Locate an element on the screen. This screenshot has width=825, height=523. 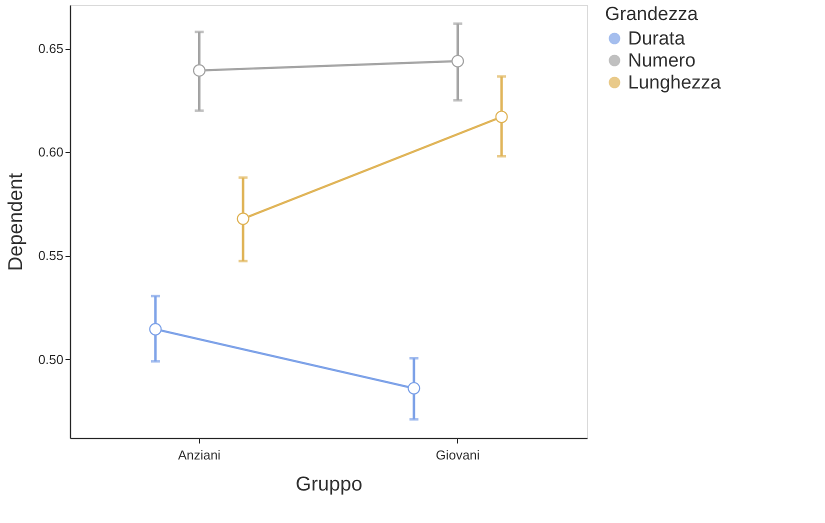
y-tick-label: 0.60 is located at coordinates (51, 152).